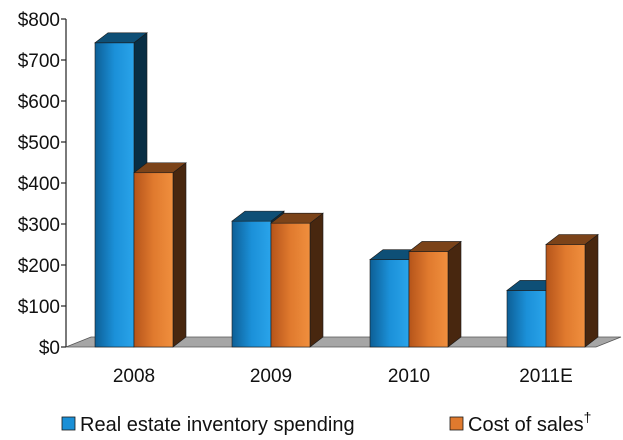 The height and width of the screenshot is (440, 623). What do you see at coordinates (39, 184) in the screenshot?
I see `y-tick-label: $400` at bounding box center [39, 184].